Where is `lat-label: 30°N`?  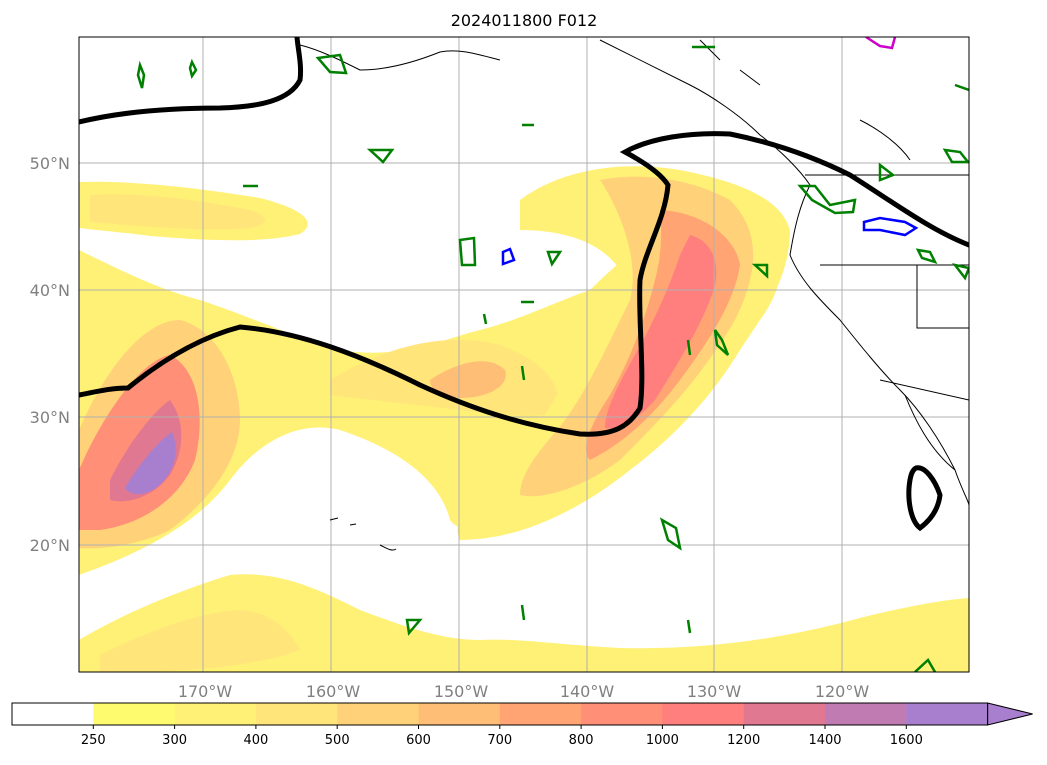 lat-label: 30°N is located at coordinates (50, 417).